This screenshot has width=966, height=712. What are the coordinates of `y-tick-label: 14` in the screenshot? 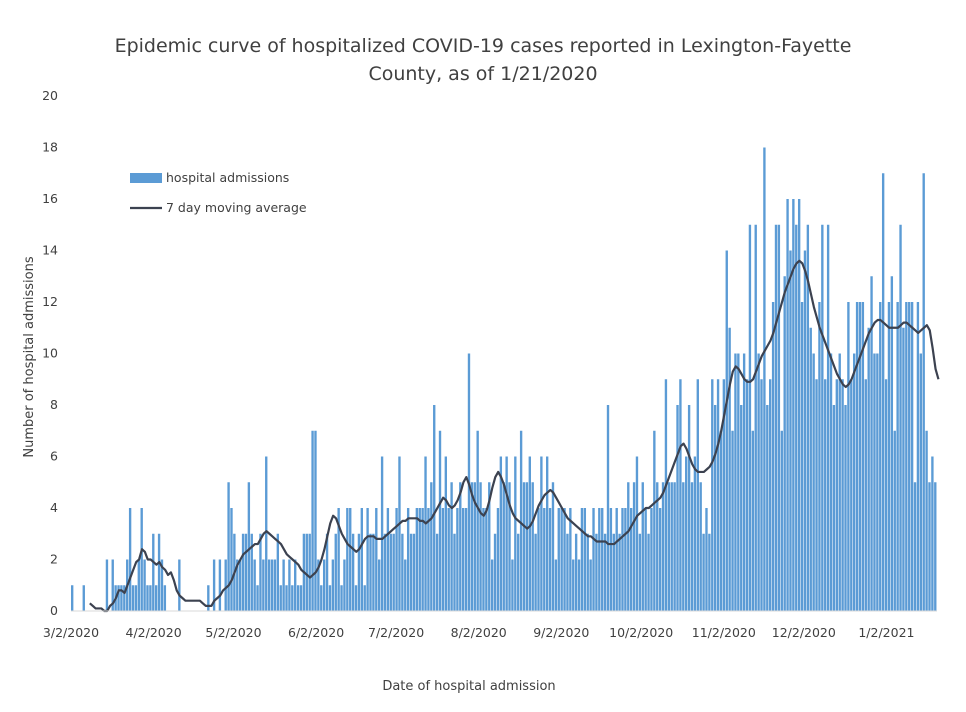 It's located at (50, 250).